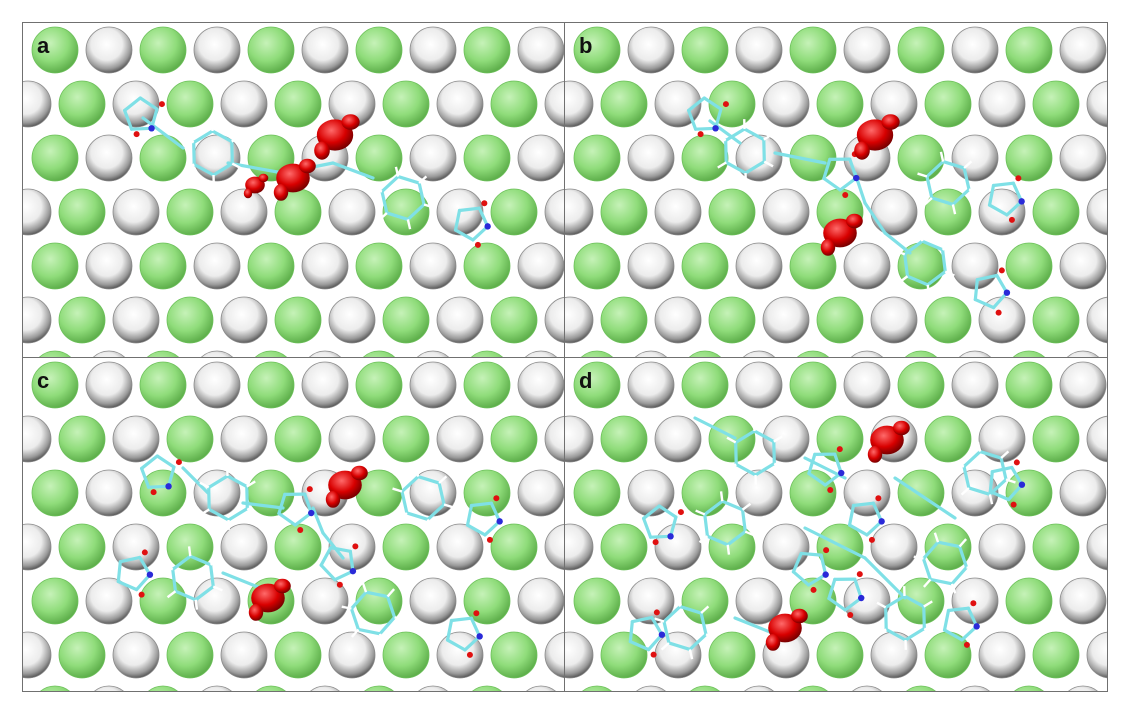 The height and width of the screenshot is (714, 1140). What do you see at coordinates (827, 538) in the screenshot?
I see `molecule` at bounding box center [827, 538].